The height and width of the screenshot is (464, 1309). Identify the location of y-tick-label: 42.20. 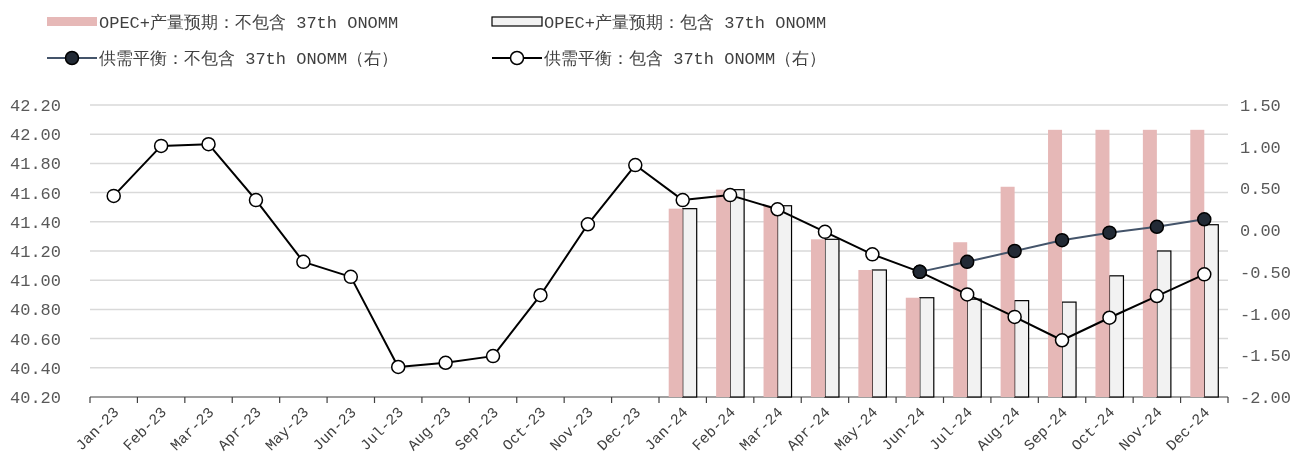
(36, 106).